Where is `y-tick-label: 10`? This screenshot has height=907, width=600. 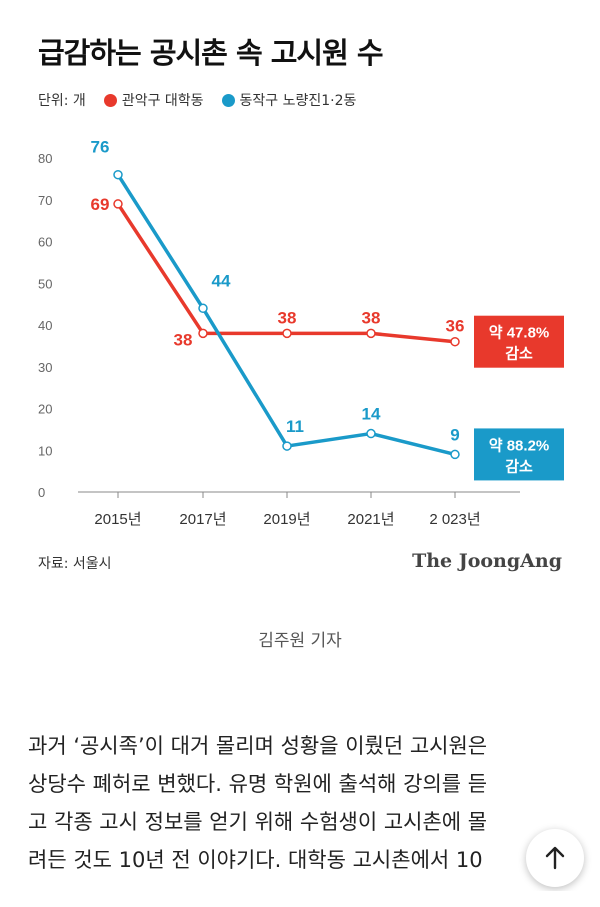 y-tick-label: 10 is located at coordinates (45, 450).